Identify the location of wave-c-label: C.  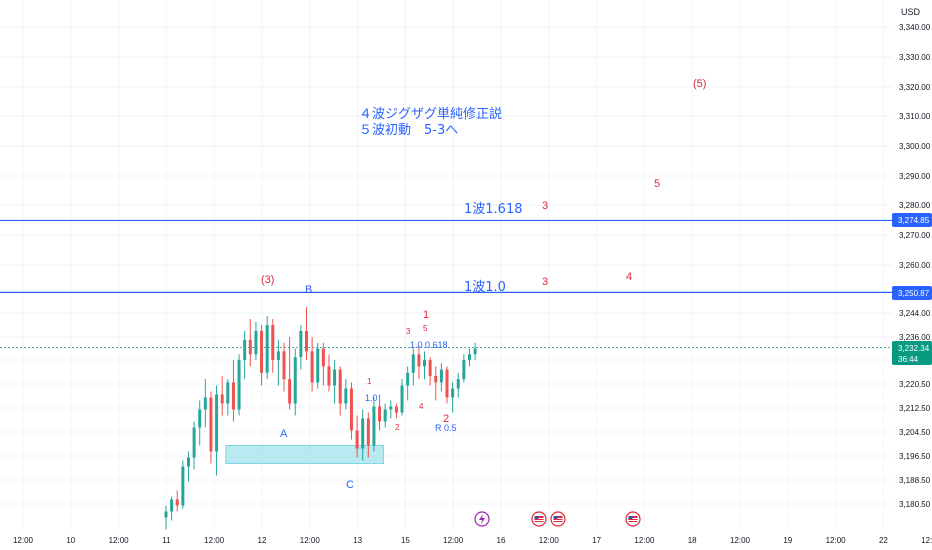
(350, 485).